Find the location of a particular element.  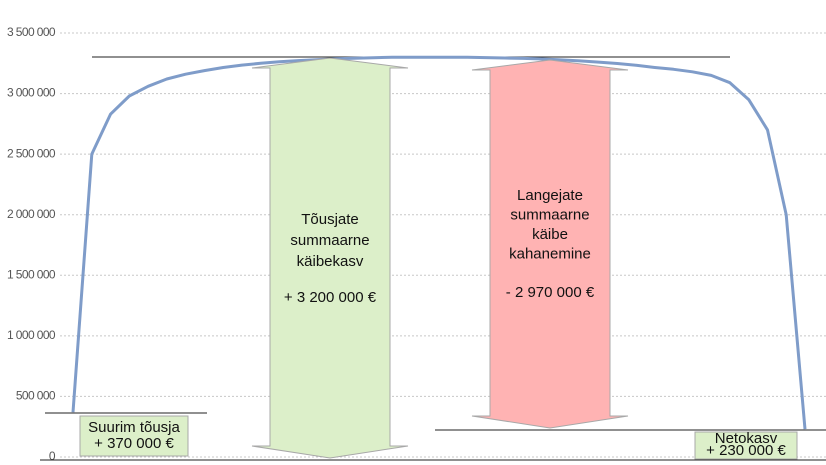

annotation-line: Tõusjate is located at coordinates (330, 219).